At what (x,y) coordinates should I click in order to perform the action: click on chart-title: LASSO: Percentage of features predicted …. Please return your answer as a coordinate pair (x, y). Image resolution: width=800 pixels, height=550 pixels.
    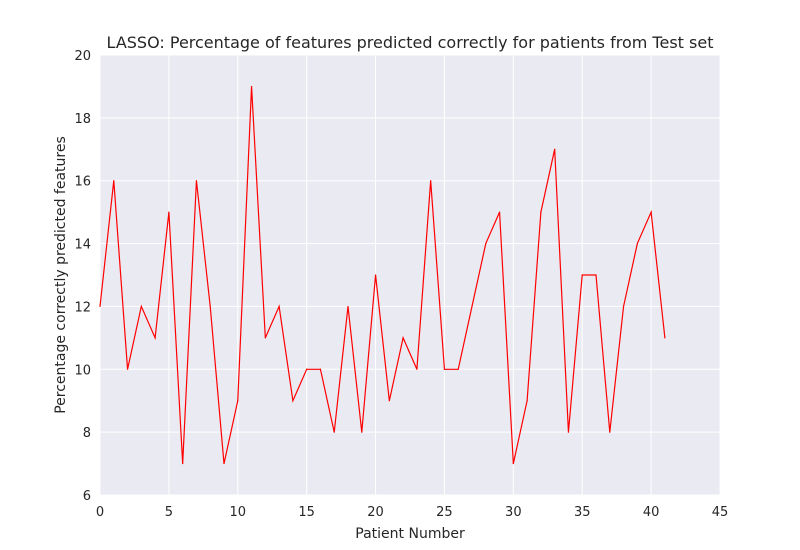
    Looking at the image, I should click on (410, 42).